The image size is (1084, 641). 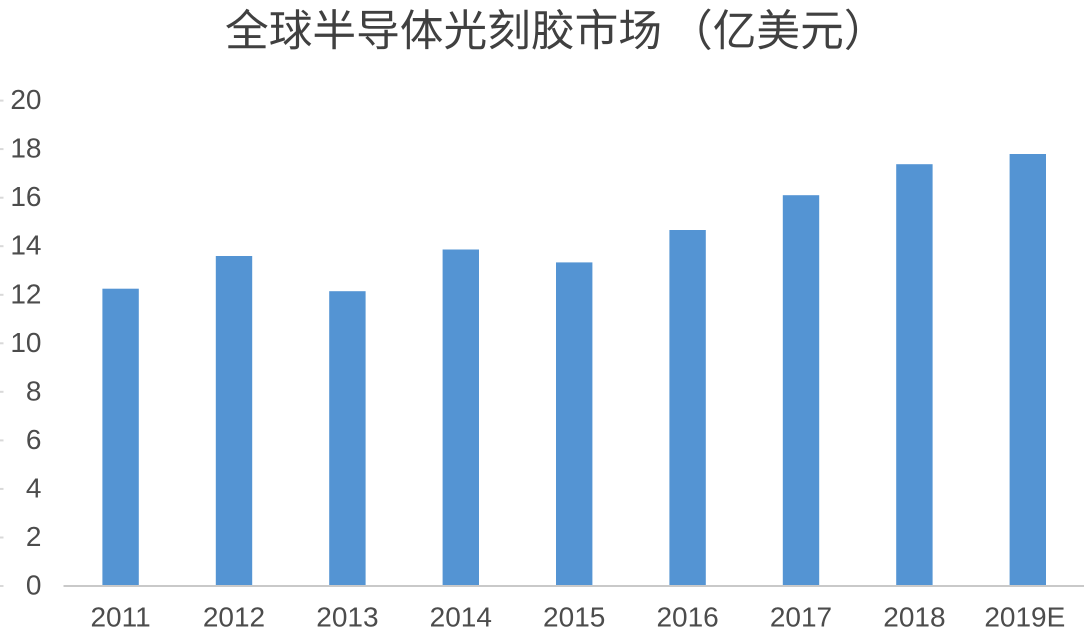 What do you see at coordinates (34, 439) in the screenshot?
I see `svg-text: 6` at bounding box center [34, 439].